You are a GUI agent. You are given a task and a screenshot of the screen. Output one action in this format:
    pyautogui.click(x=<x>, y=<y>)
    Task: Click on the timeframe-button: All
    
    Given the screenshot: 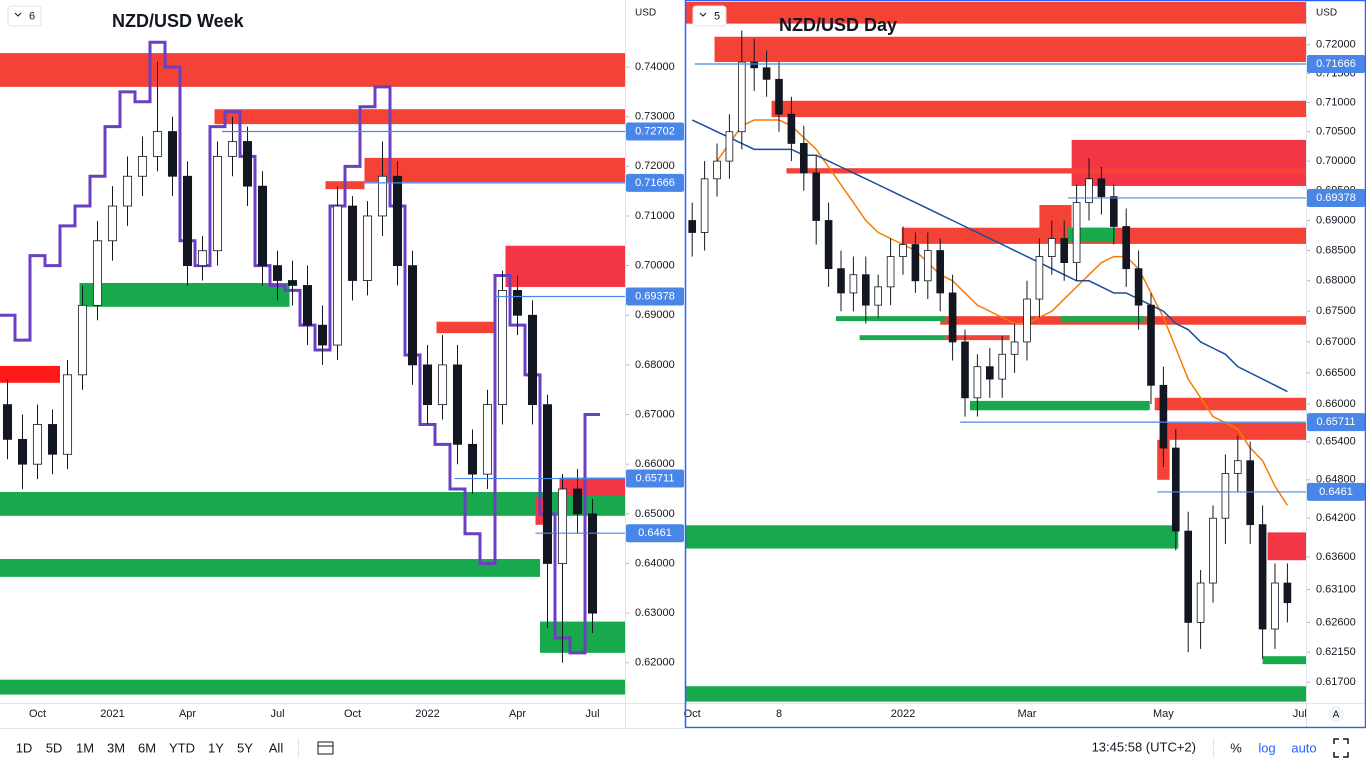 What is the action you would take?
    pyautogui.click(x=276, y=747)
    